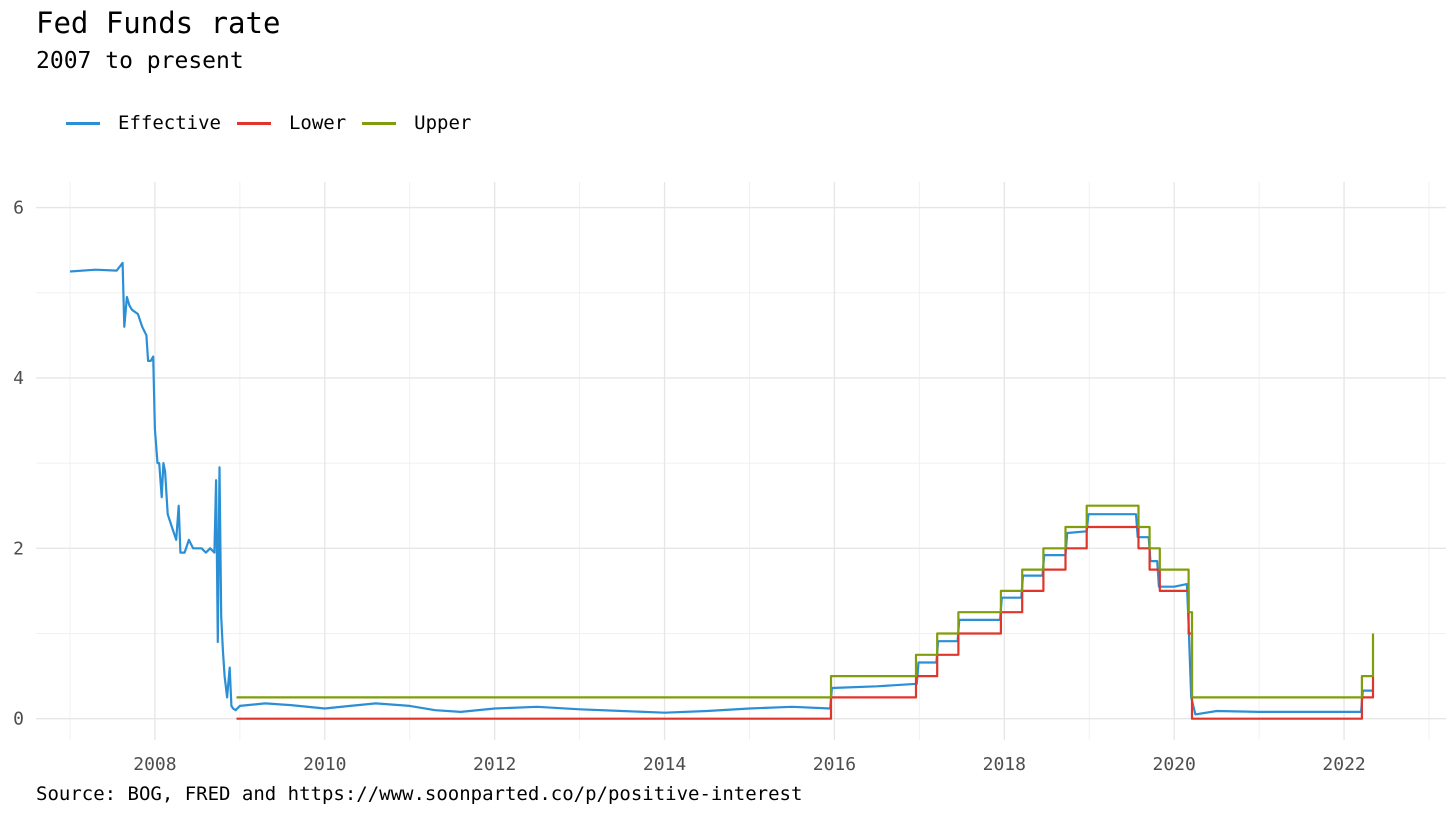  What do you see at coordinates (443, 123) in the screenshot?
I see `legend-label-upper: Upper` at bounding box center [443, 123].